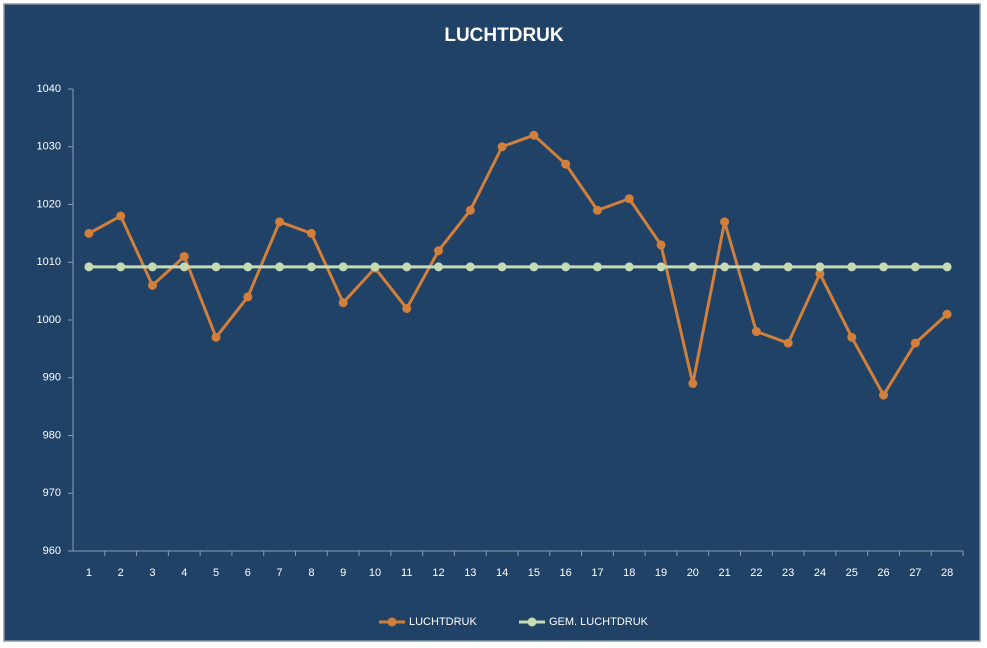 This screenshot has width=987, height=648. I want to click on y-tick-label: 1010, so click(49, 262).